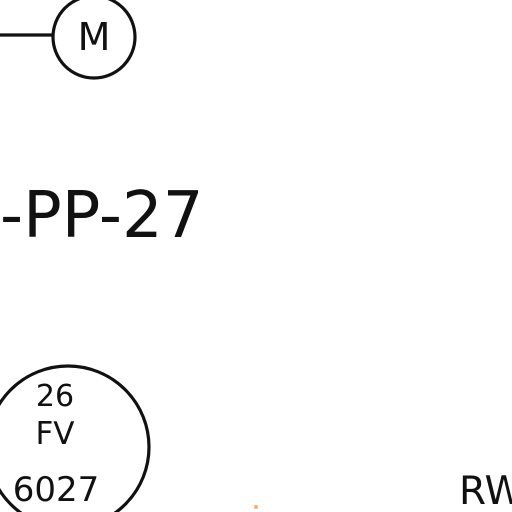 The width and height of the screenshot is (512, 512). Describe the element at coordinates (101, 216) in the screenshot. I see `pump-tag-label: -PP-27` at that location.